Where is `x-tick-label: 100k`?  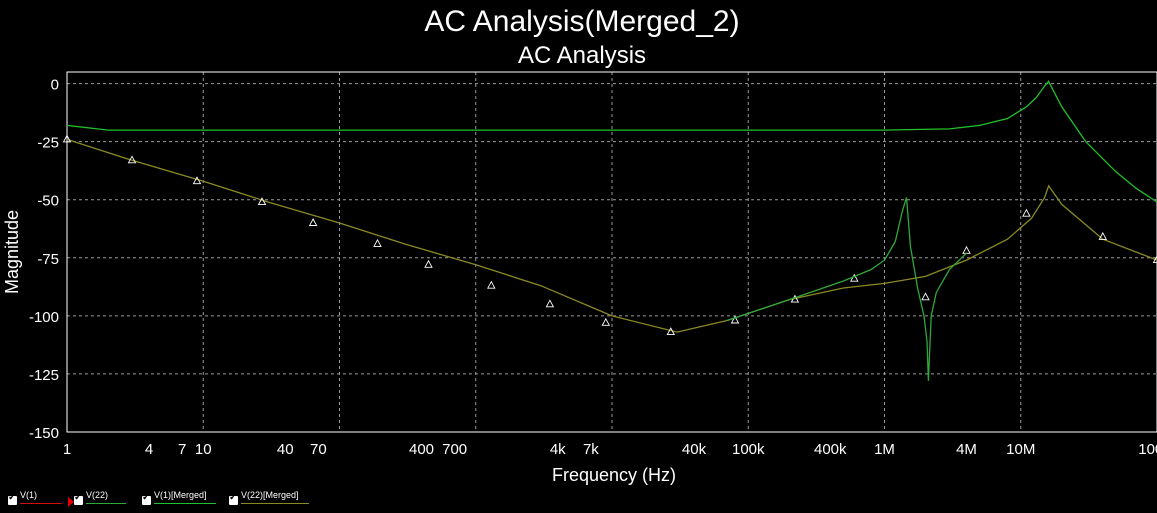 x-tick-label: 100k is located at coordinates (748, 449).